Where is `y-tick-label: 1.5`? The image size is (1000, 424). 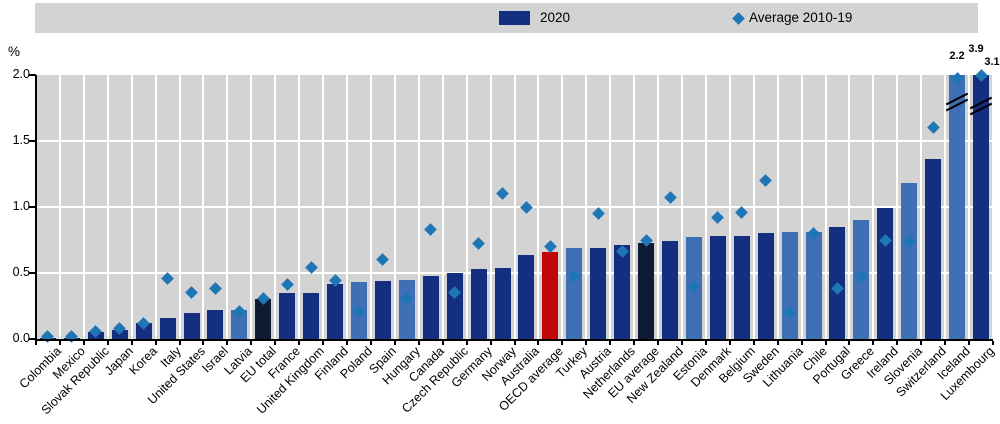 y-tick-label: 1.5 is located at coordinates (21, 140).